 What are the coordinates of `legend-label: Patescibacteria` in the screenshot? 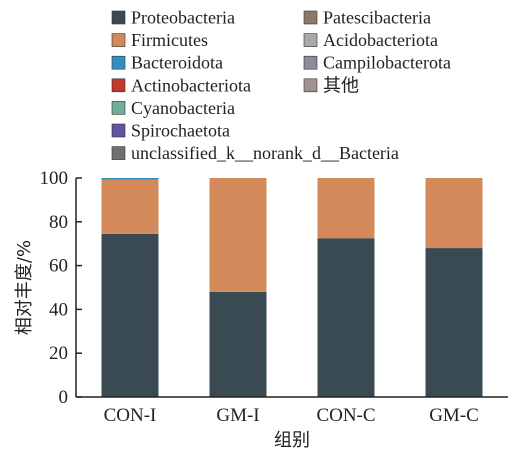 It's located at (377, 18).